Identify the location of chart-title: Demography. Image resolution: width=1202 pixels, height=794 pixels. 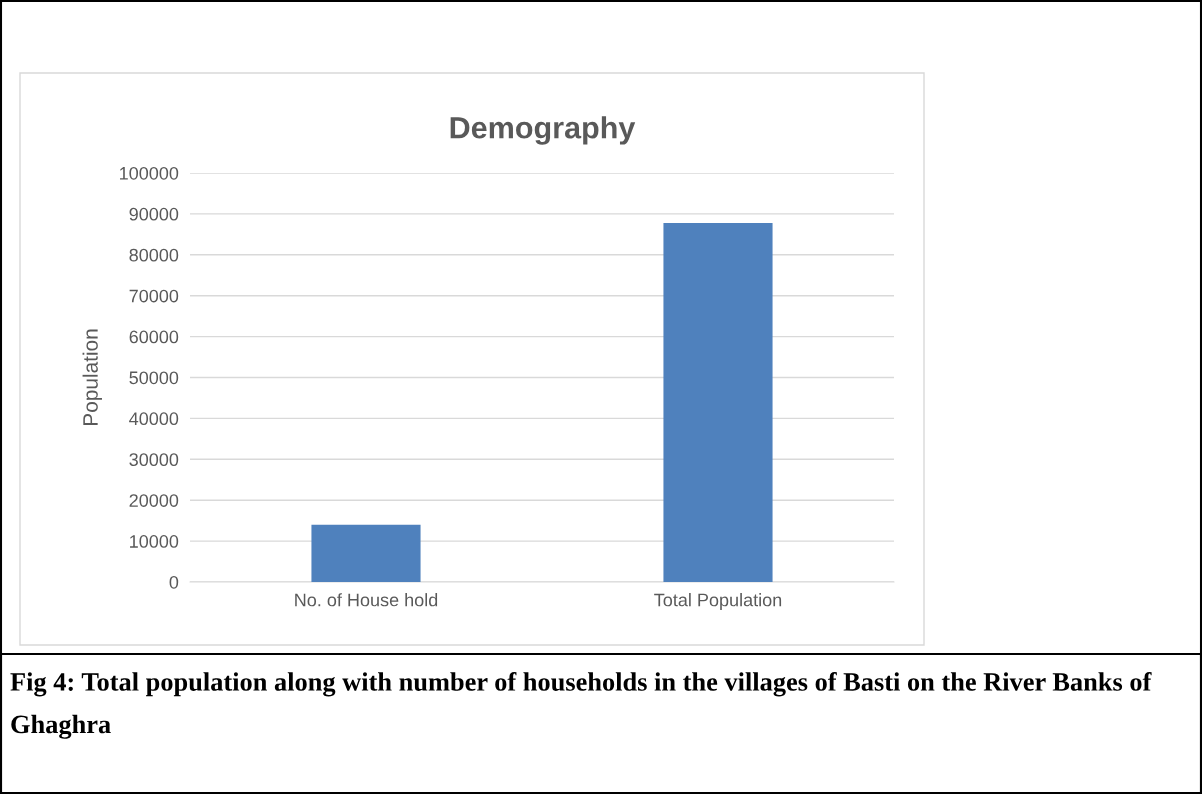
(543, 130).